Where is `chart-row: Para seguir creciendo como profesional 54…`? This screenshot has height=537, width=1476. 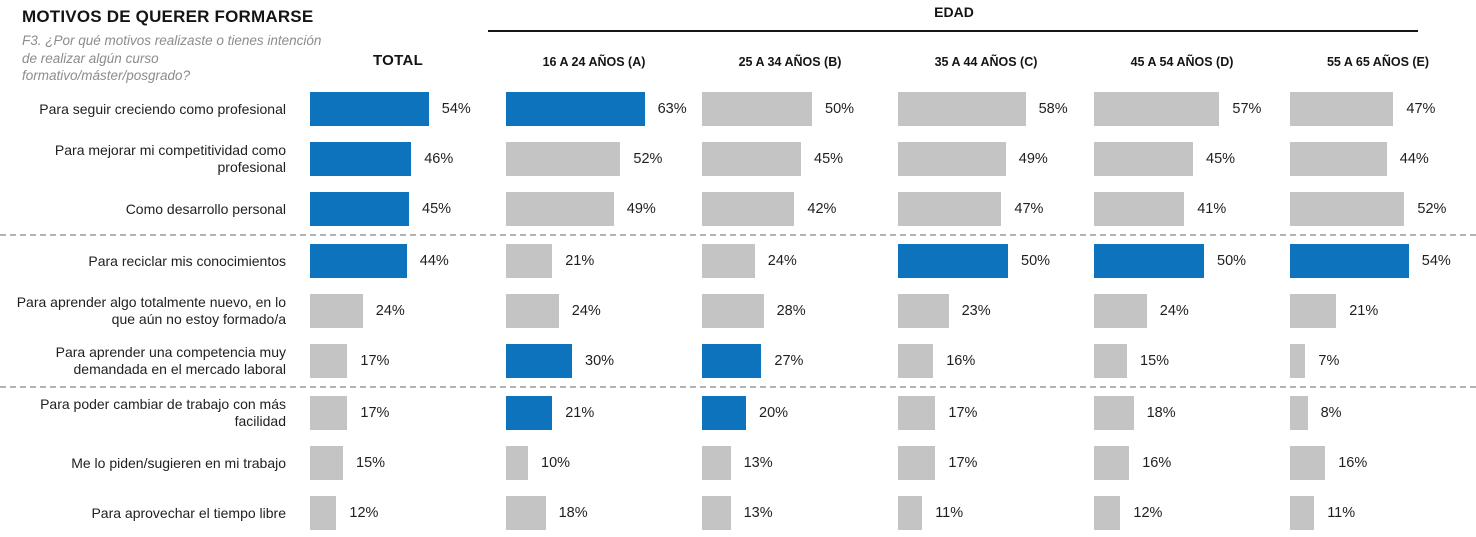
chart-row: Para seguir creciendo como profesional 54… is located at coordinates (738, 109).